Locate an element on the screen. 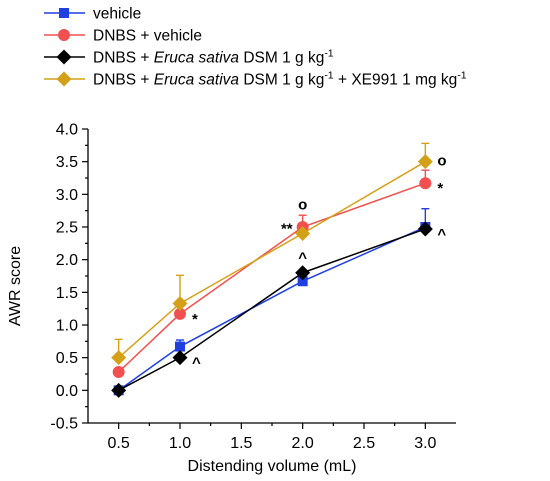 The image size is (550, 481). legend-label-part: DNBS + vehicle is located at coordinates (147, 36).